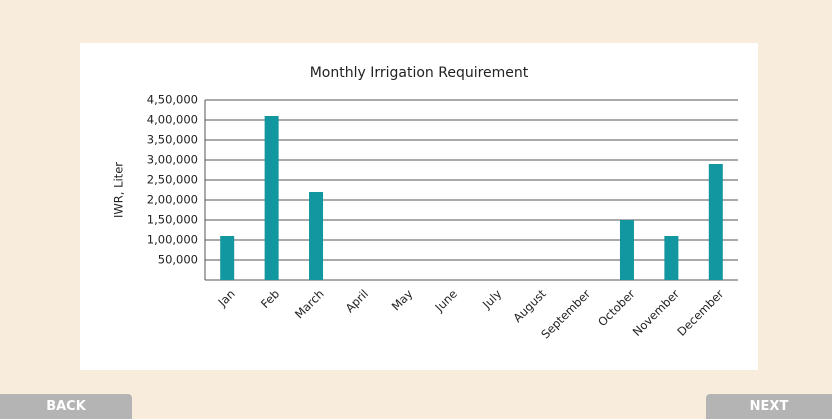 This screenshot has width=832, height=419. What do you see at coordinates (226, 298) in the screenshot?
I see `x-tick-label: Jan` at bounding box center [226, 298].